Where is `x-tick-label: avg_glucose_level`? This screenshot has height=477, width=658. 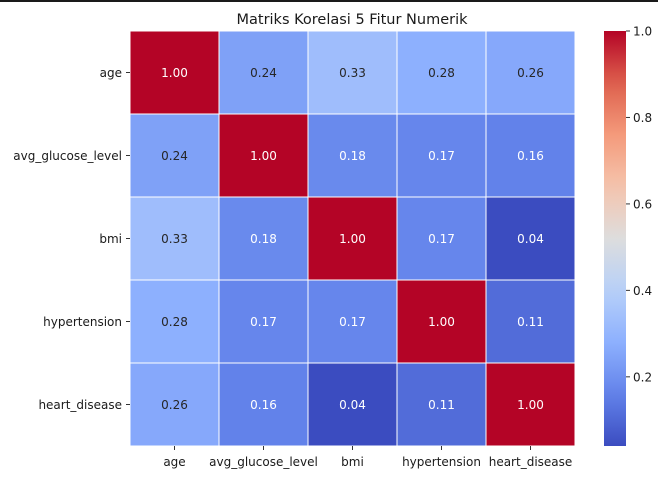 x-tick-label: avg_glucose_level is located at coordinates (263, 462).